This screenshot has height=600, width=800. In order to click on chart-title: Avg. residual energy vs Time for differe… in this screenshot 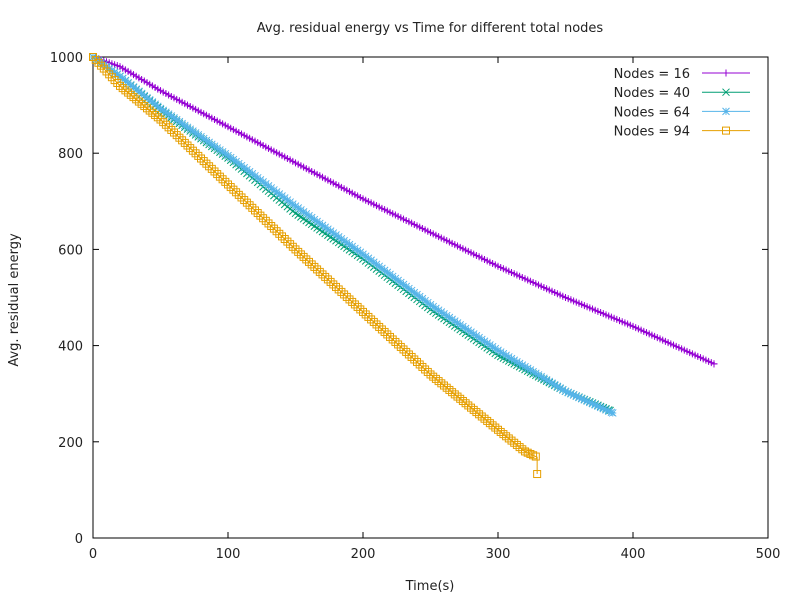, I will do `click(430, 28)`.